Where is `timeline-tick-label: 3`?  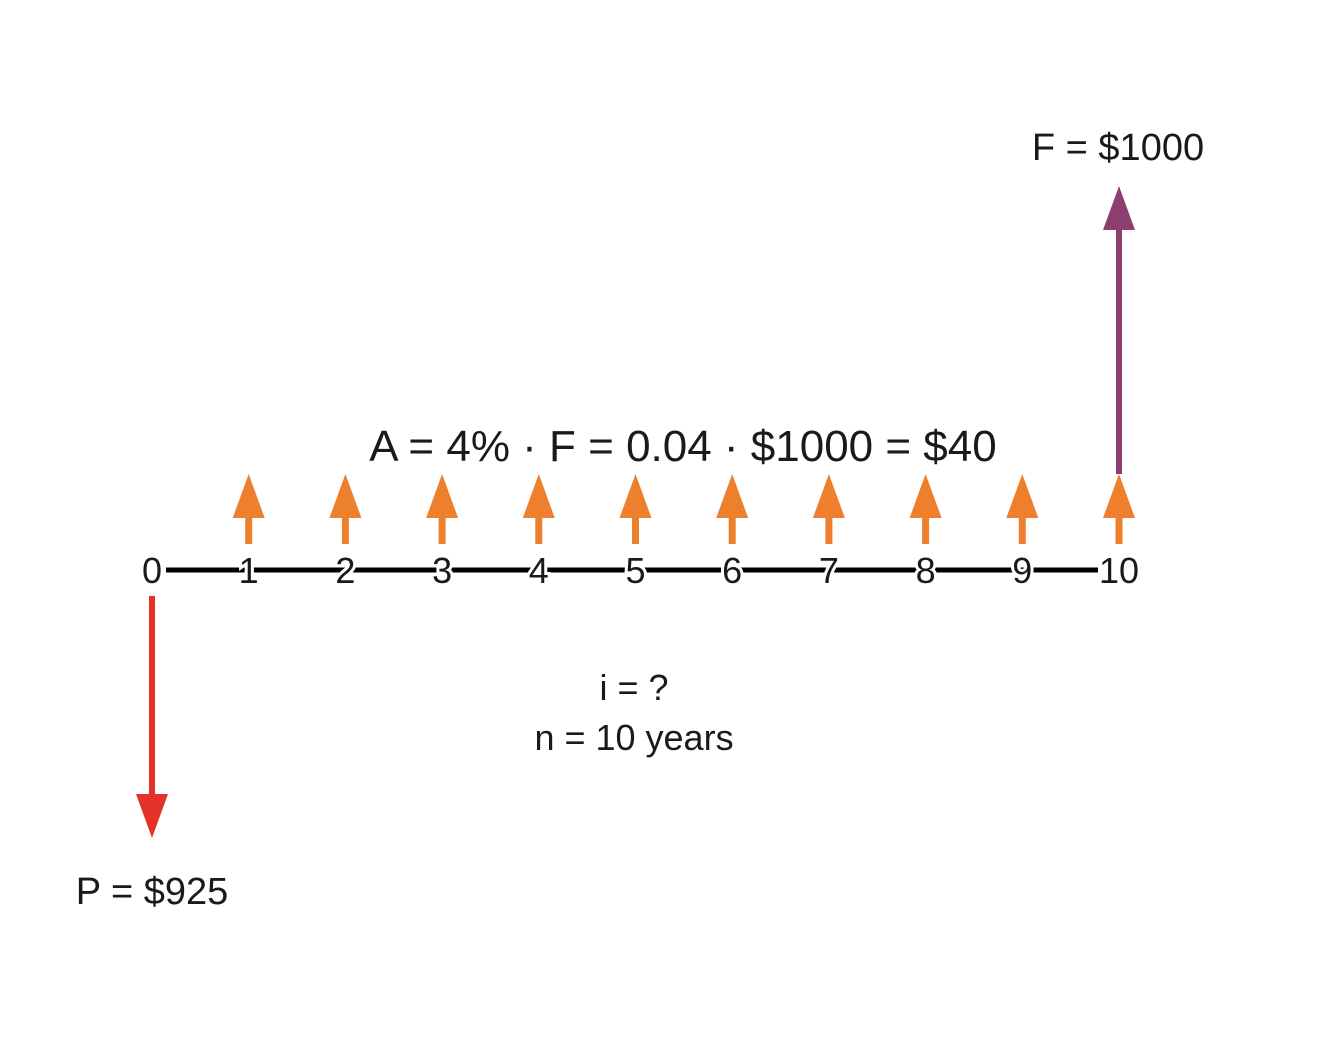
timeline-tick-label: 3 is located at coordinates (442, 570).